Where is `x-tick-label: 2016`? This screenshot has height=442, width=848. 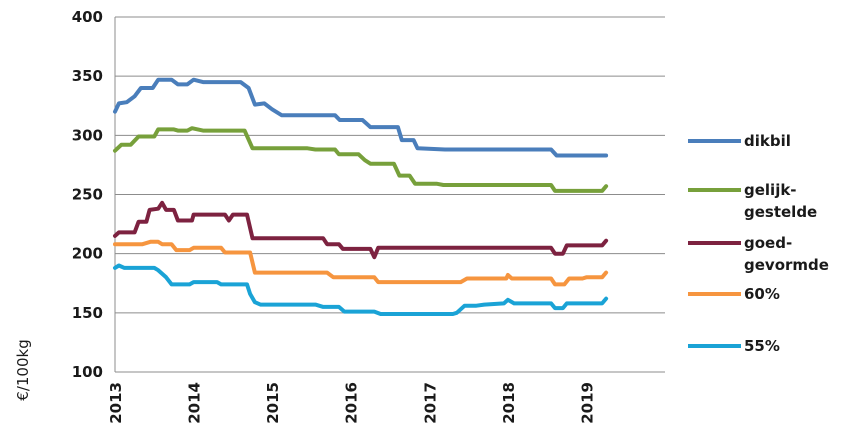 x-tick-label: 2016 is located at coordinates (352, 403).